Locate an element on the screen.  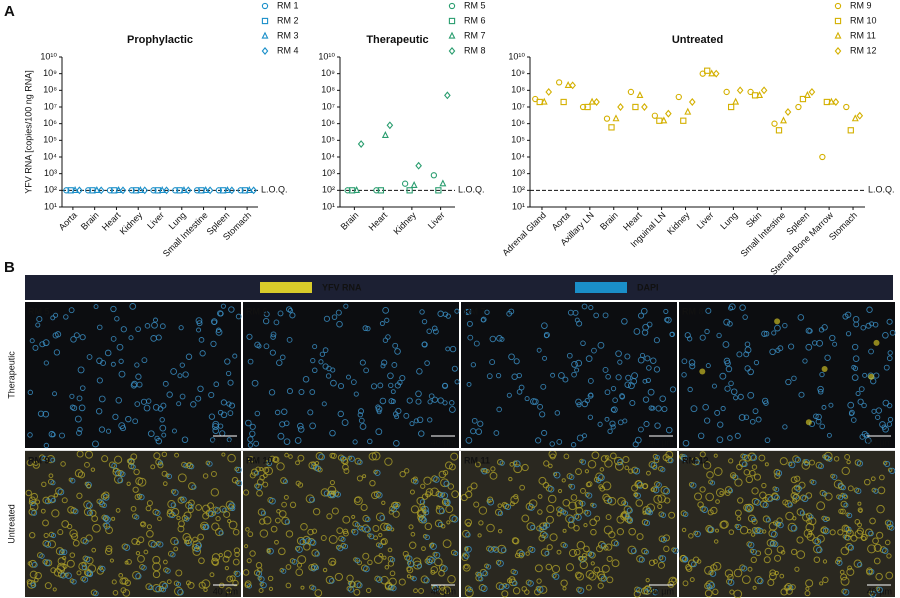
loq-label: L.O.Q. is located at coordinates (274, 190).